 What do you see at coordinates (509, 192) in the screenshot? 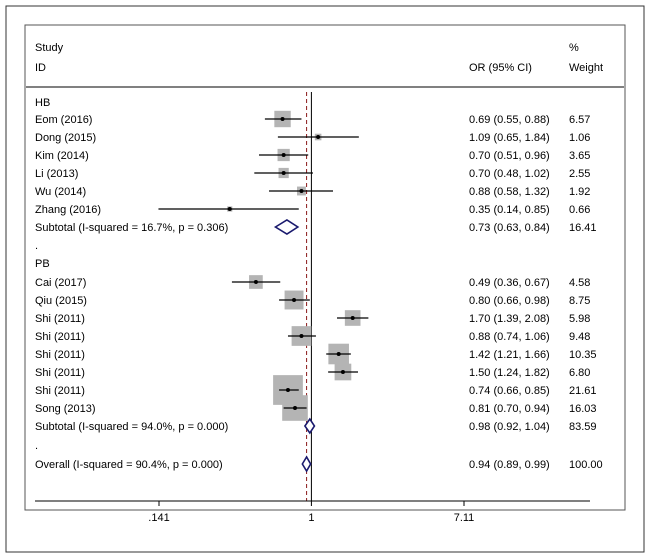
I see `study-ci-text: 0.88 (0.58, 1.32)` at bounding box center [509, 192].